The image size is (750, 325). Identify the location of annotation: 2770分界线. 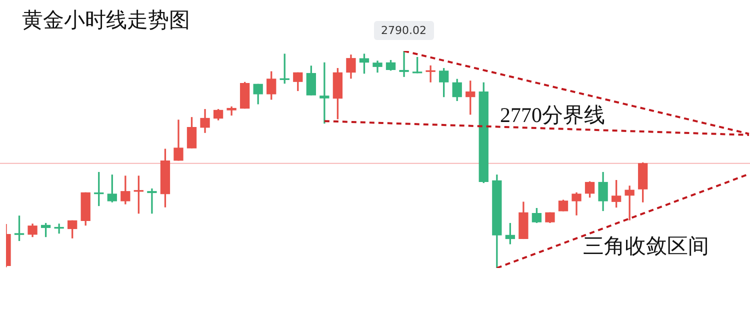
(552, 115).